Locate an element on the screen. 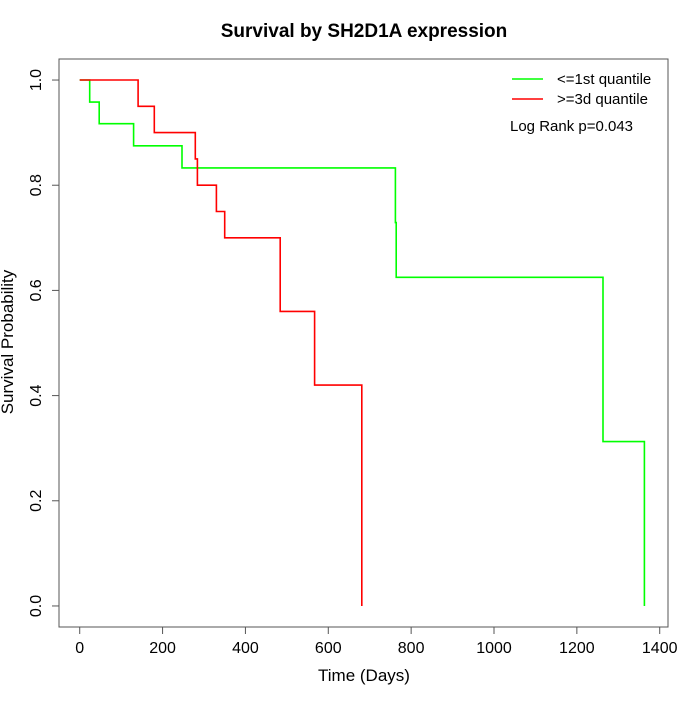  log-rank-annotation: Log Rank p=0.043 is located at coordinates (571, 126).